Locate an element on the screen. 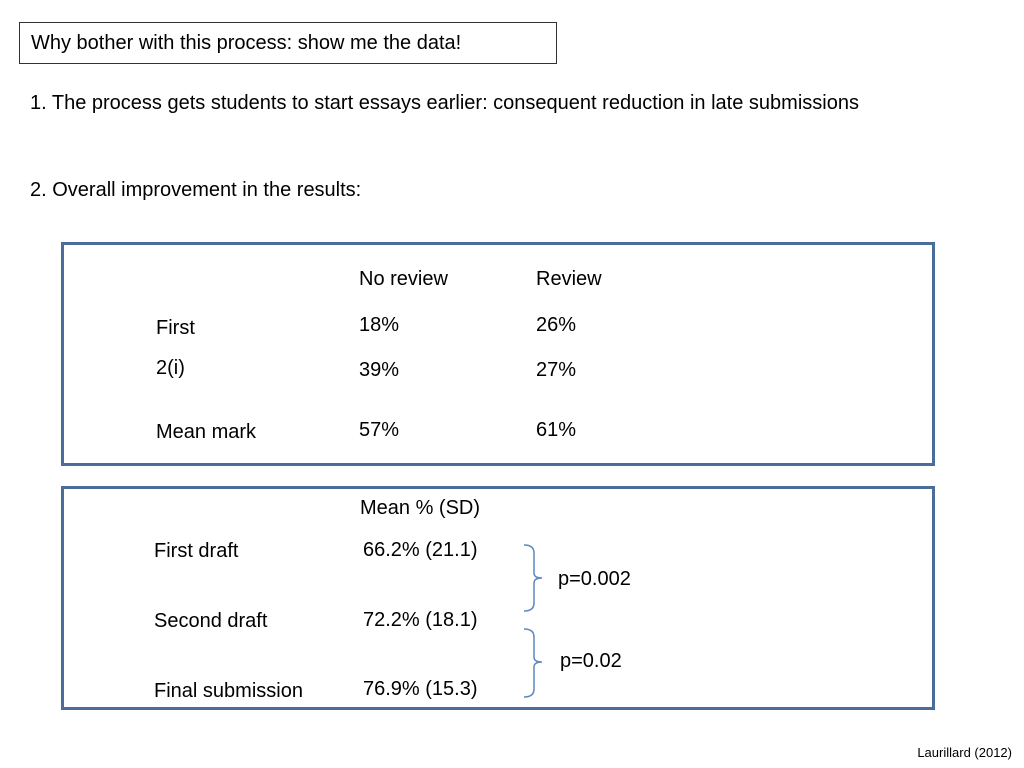  cell-2i-review: 27% is located at coordinates (556, 370).